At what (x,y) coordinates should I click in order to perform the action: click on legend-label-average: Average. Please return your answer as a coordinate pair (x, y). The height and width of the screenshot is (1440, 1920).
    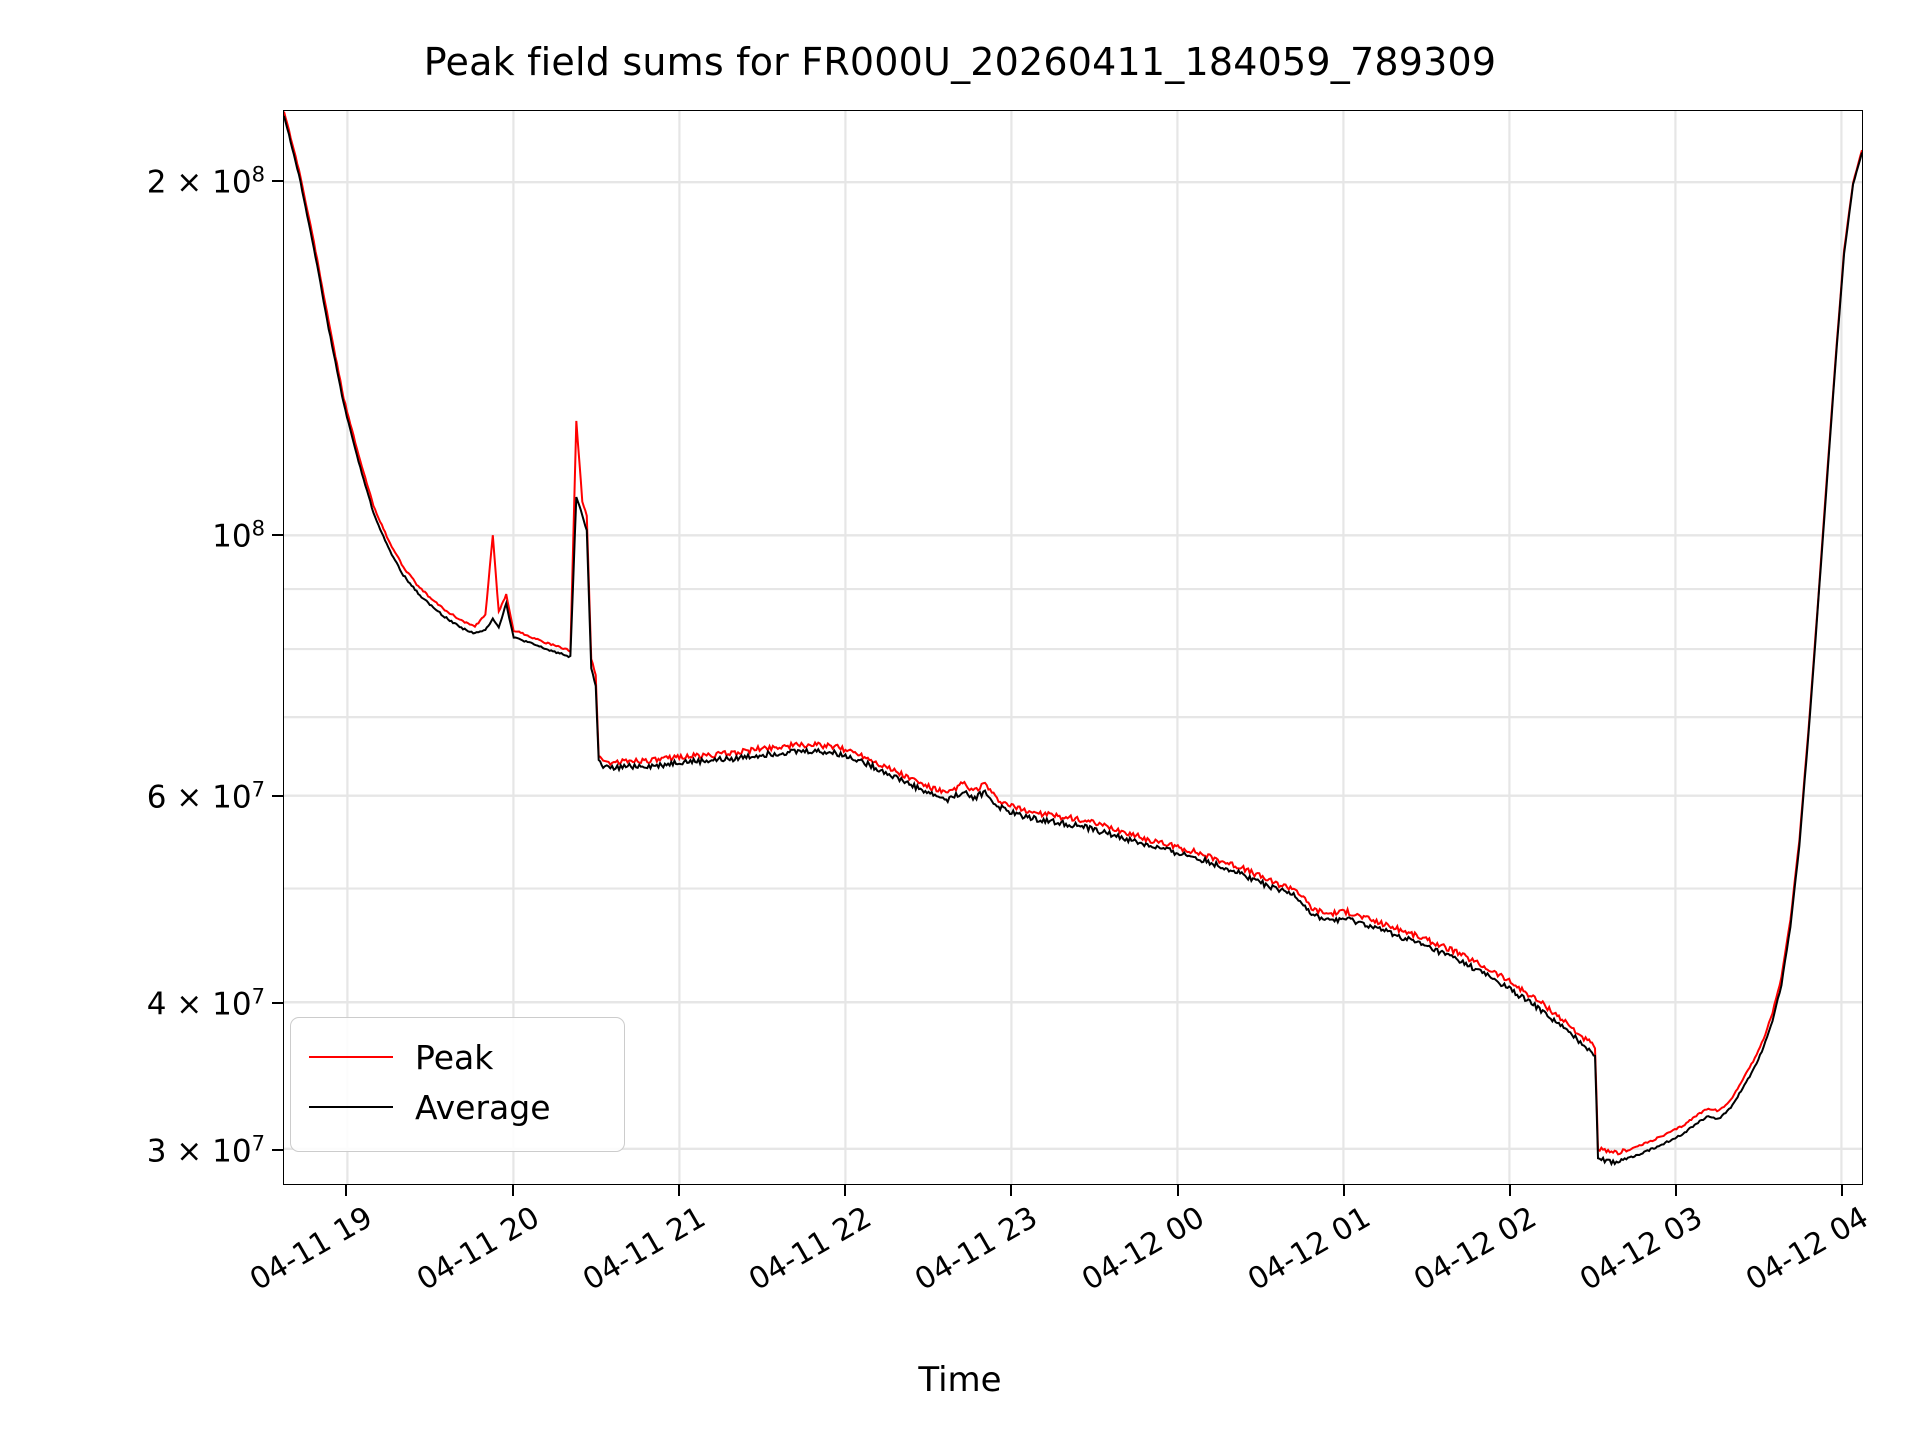
    Looking at the image, I should click on (483, 1107).